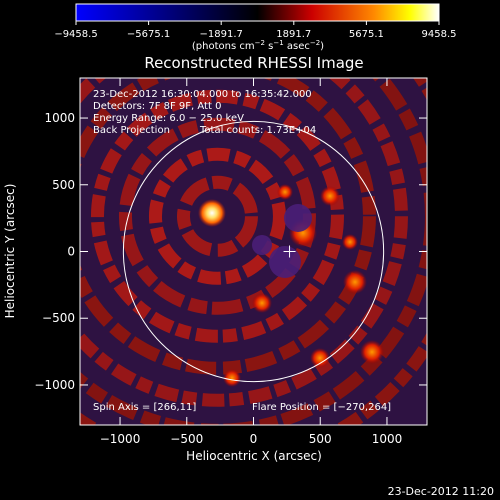 This screenshot has height=500, width=500. What do you see at coordinates (320, 439) in the screenshot?
I see `x-tick-label: 500` at bounding box center [320, 439].